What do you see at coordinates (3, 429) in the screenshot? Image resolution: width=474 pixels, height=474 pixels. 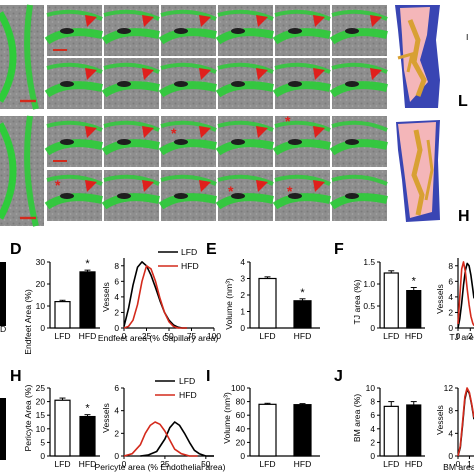 I see `fragment-bar-bottom` at bounding box center [3, 429].